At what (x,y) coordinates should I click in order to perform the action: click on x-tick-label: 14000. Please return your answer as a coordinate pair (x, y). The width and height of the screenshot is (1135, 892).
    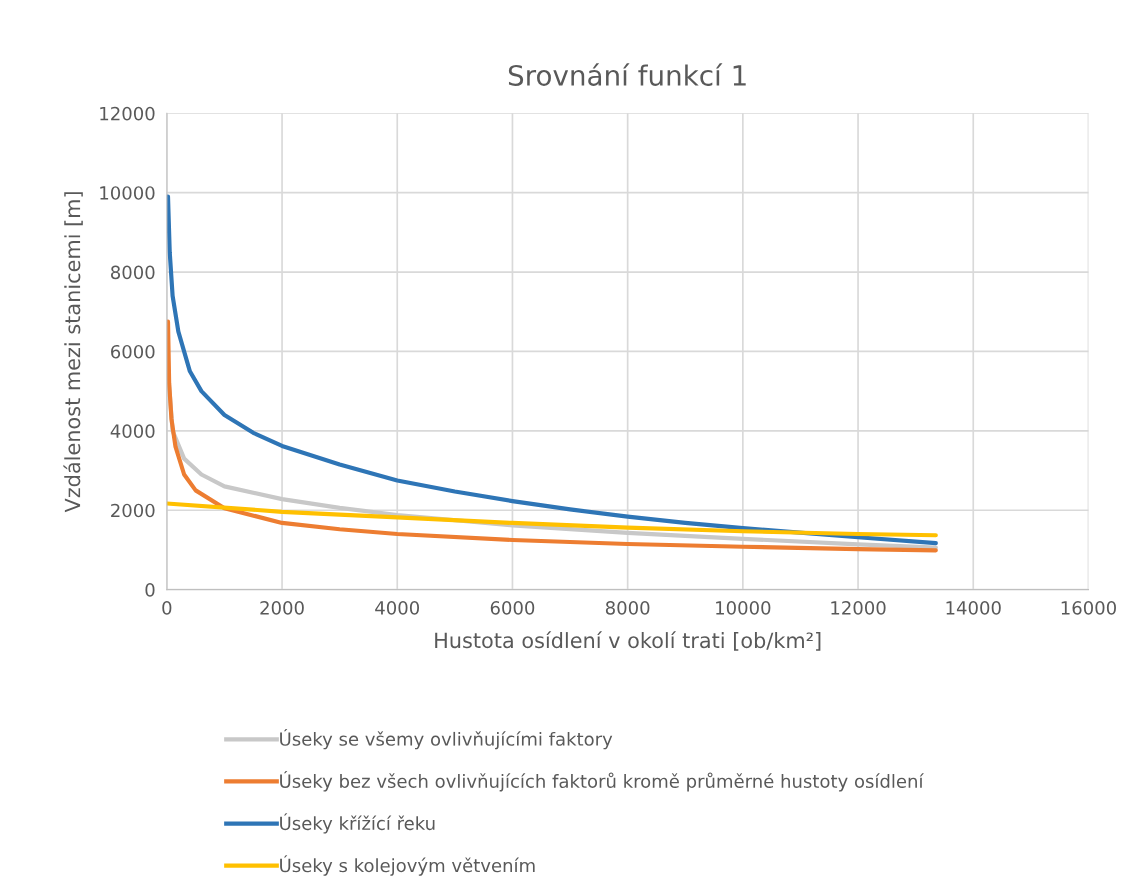
    Looking at the image, I should click on (973, 608).